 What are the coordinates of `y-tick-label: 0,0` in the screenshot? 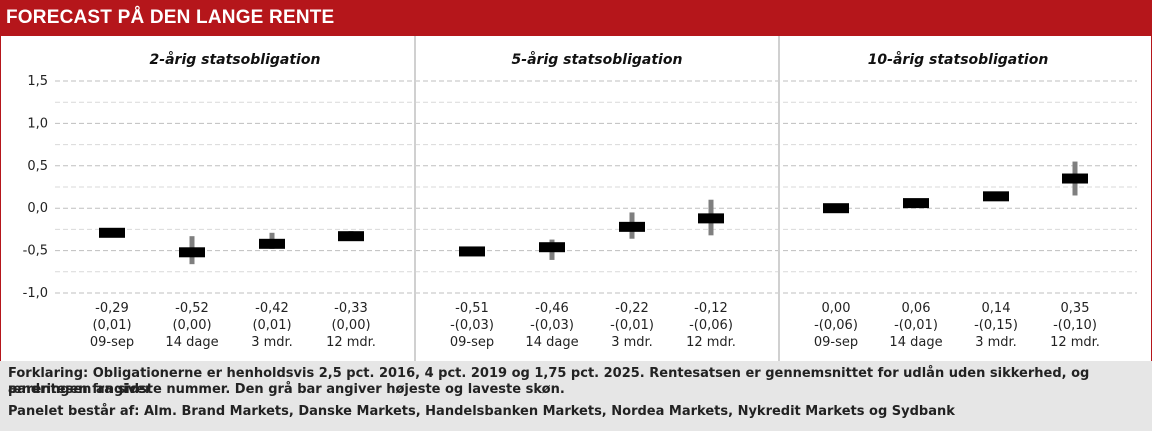 It's located at (37, 208).